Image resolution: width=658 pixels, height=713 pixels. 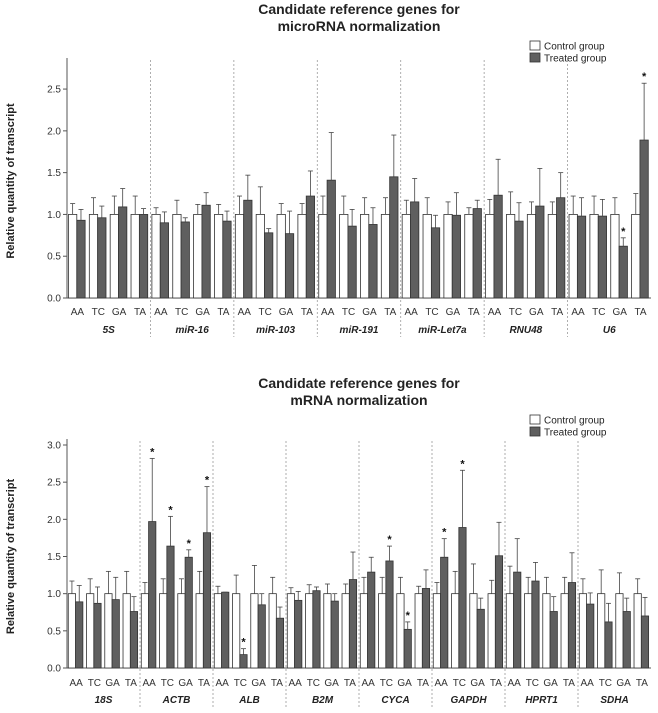 I want to click on y-tick-label: 1.5, so click(x=54, y=557).